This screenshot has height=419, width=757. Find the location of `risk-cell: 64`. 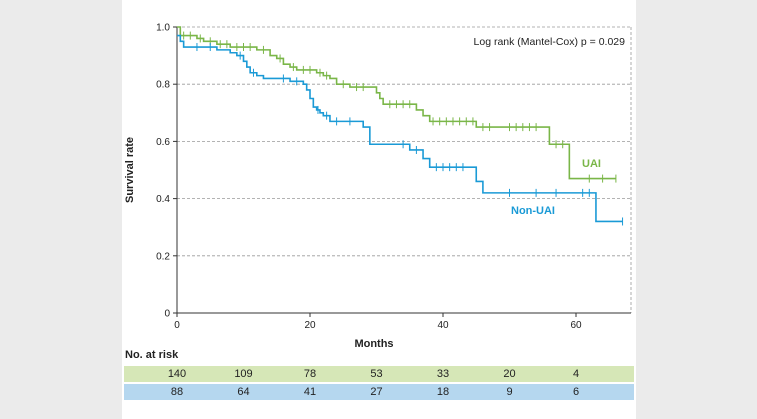

risk-cell: 64 is located at coordinates (243, 392).